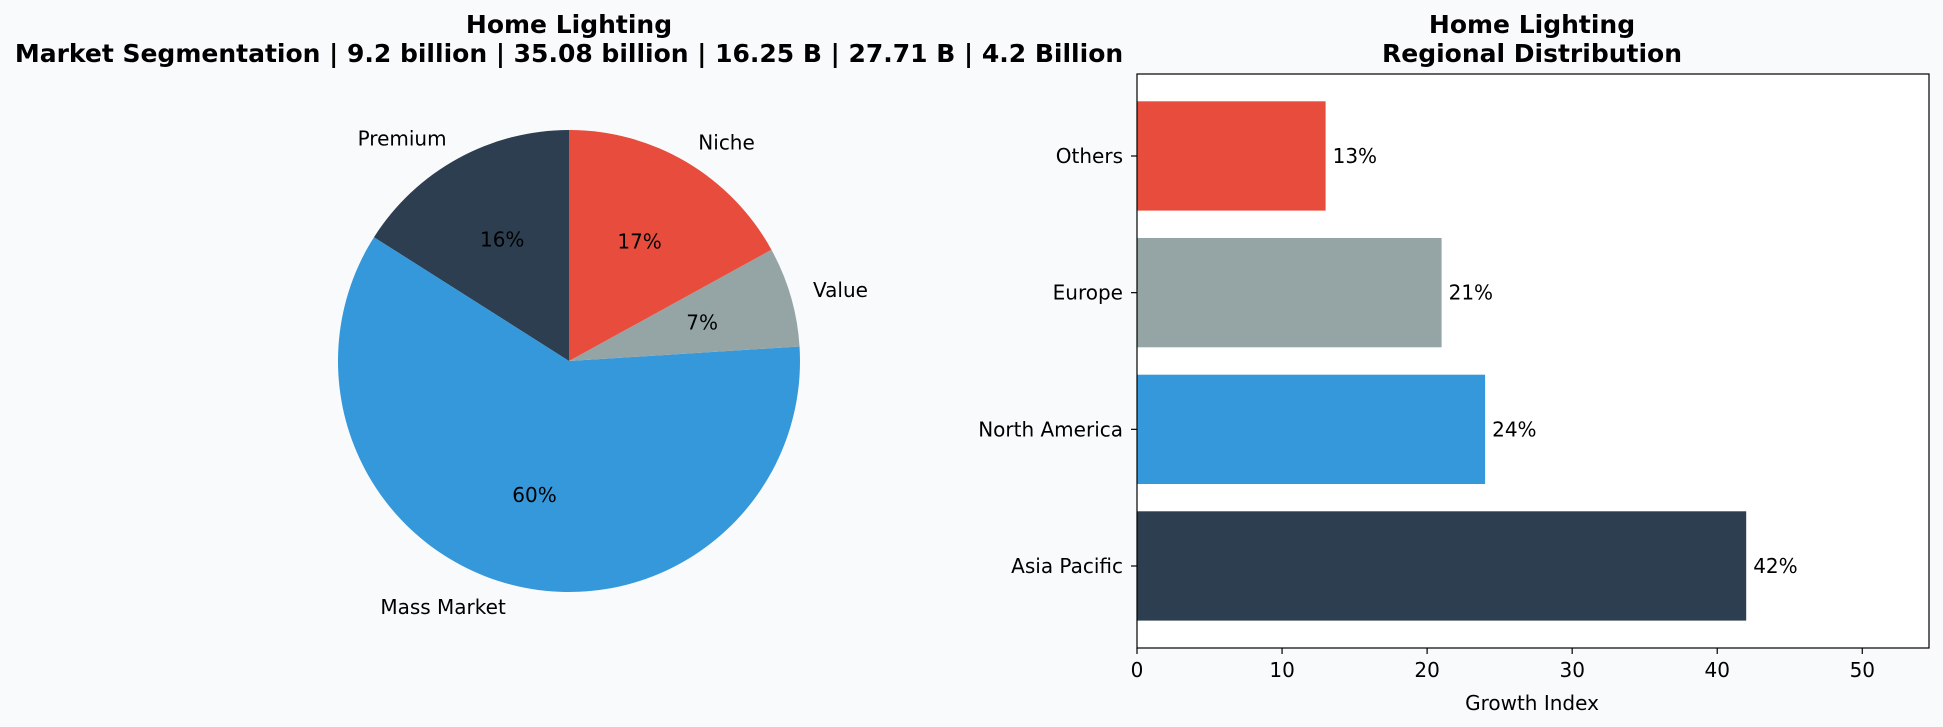  Describe the element at coordinates (502, 240) in the screenshot. I see `pie-percent-label: 16%` at that location.